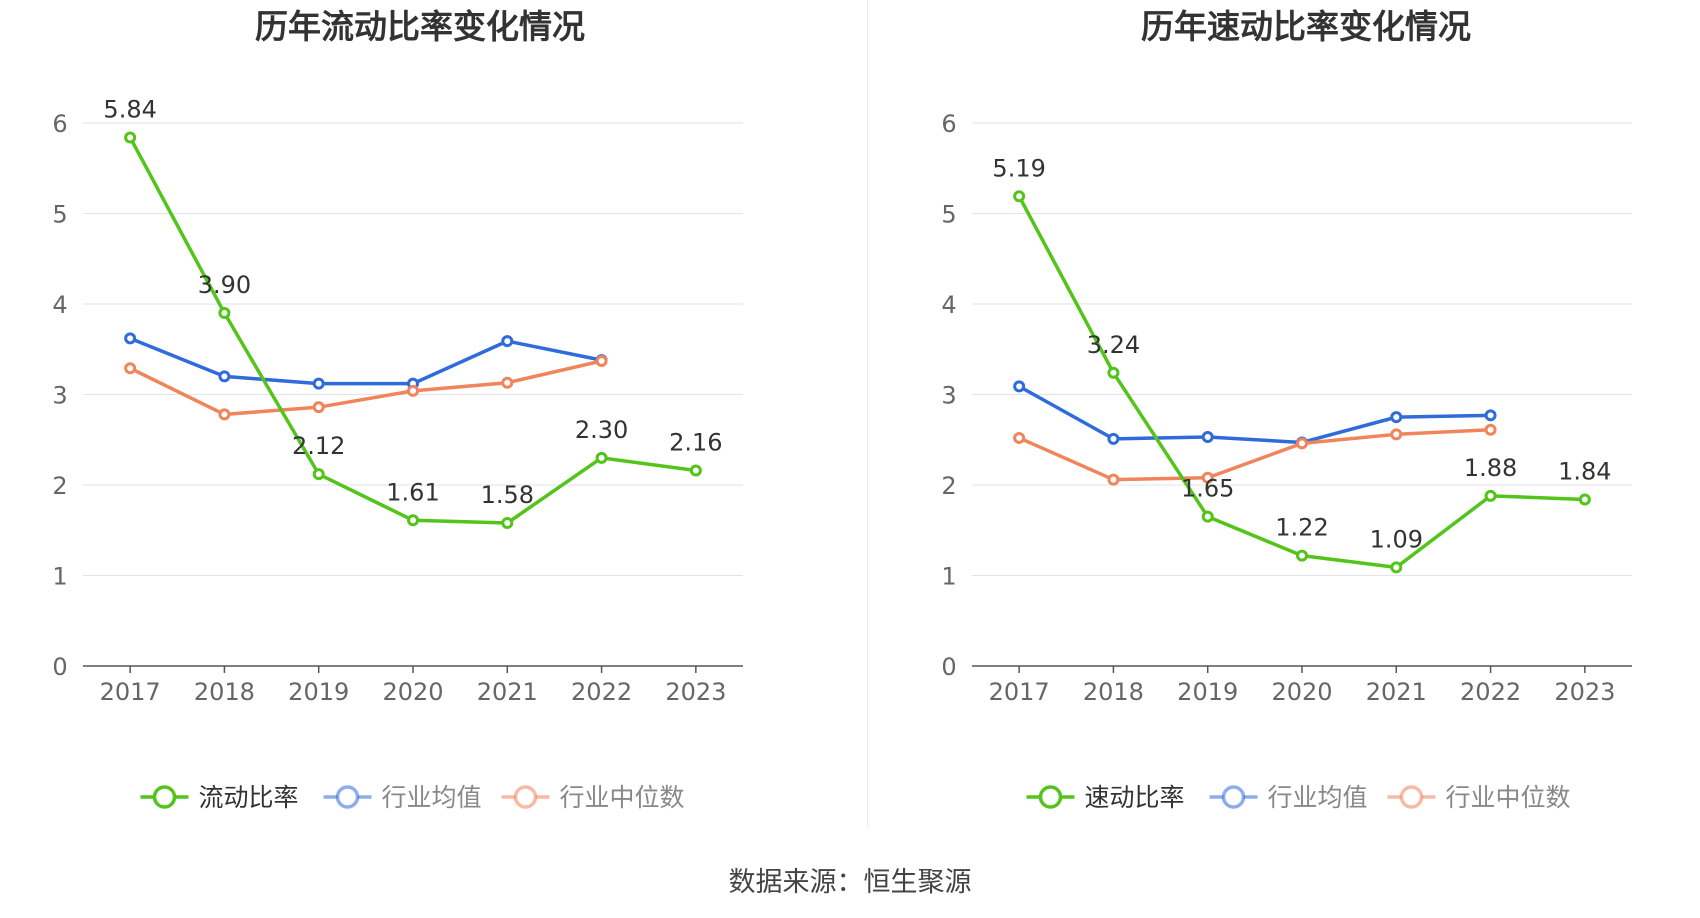  What do you see at coordinates (318, 446) in the screenshot?
I see `data-label: 2.12` at bounding box center [318, 446].